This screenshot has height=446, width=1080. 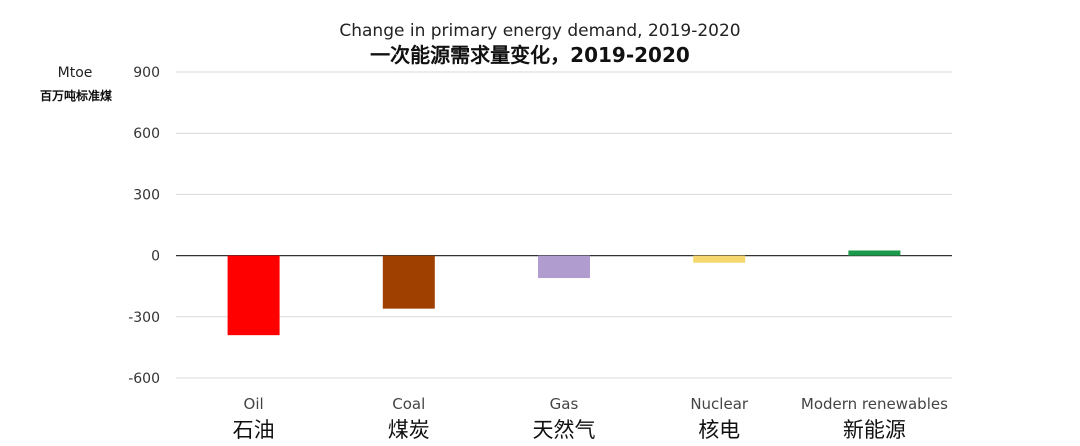 What do you see at coordinates (76, 95) in the screenshot?
I see `y-axis-unit-zh: 百万吨标准煤` at bounding box center [76, 95].